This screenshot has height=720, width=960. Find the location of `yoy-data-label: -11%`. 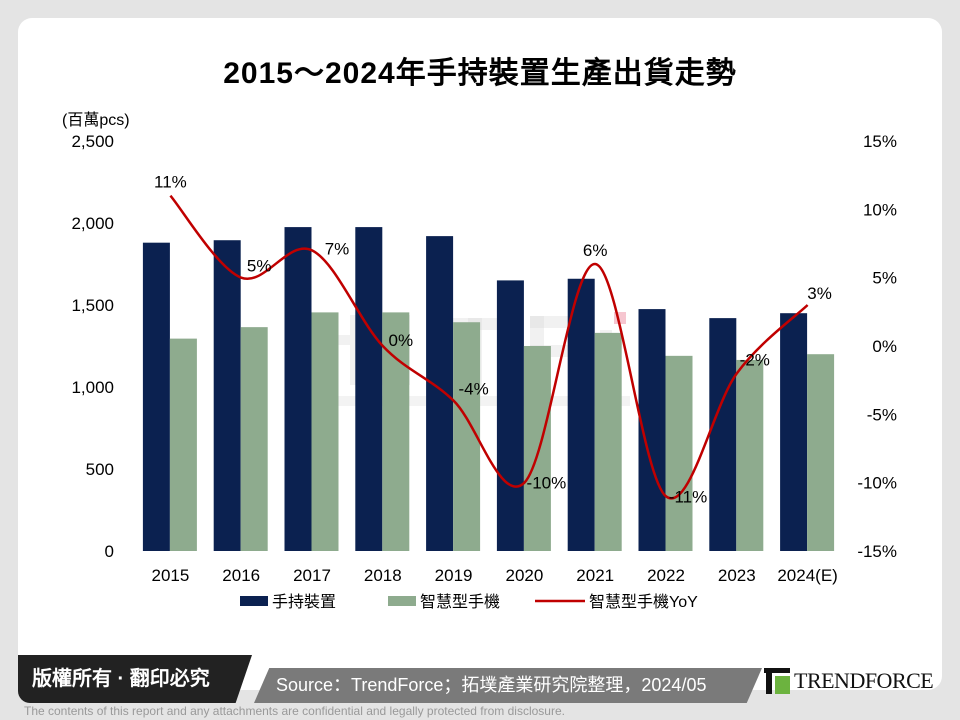

yoy-data-label: -11% is located at coordinates (688, 496).